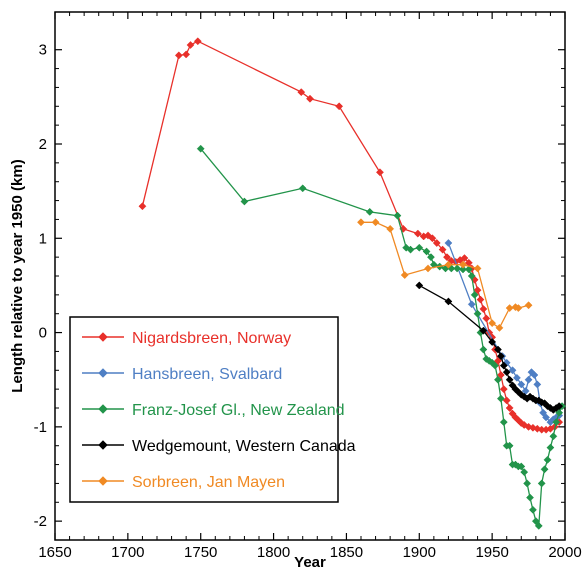  I want to click on legend-item: Nigardsbreen, Norway, so click(186, 338).